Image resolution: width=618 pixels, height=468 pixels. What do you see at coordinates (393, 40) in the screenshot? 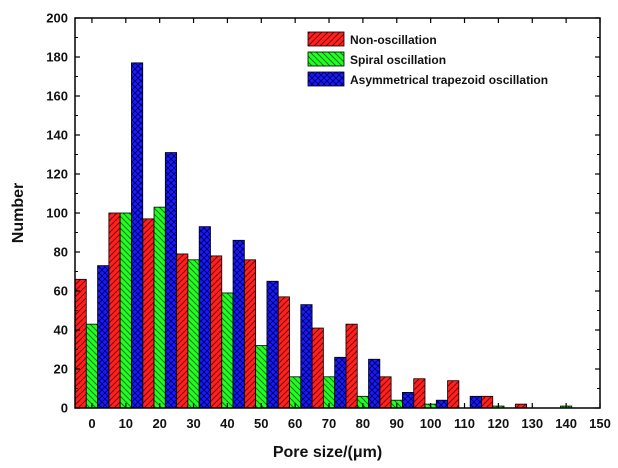
I see `legend-label-0: Non-oscillation` at bounding box center [393, 40].